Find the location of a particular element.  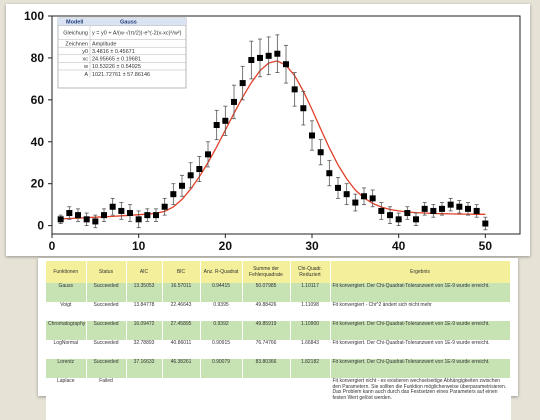

legend-param-name: A is located at coordinates (86, 75).